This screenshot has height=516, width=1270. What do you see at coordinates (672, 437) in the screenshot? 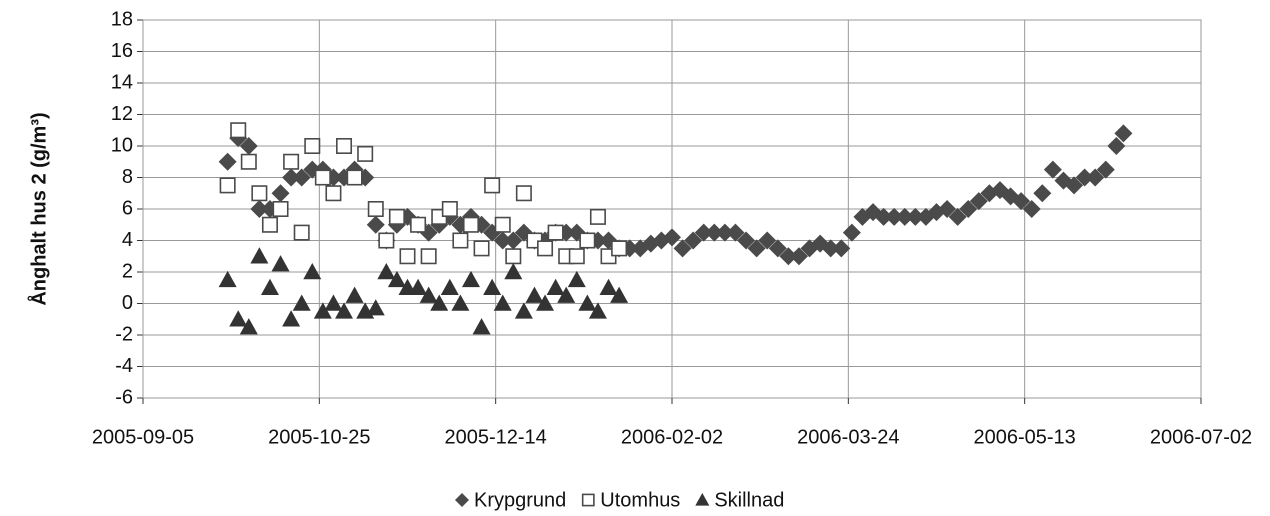
I see `x-tick-label: 2006-02-02` at bounding box center [672, 437].